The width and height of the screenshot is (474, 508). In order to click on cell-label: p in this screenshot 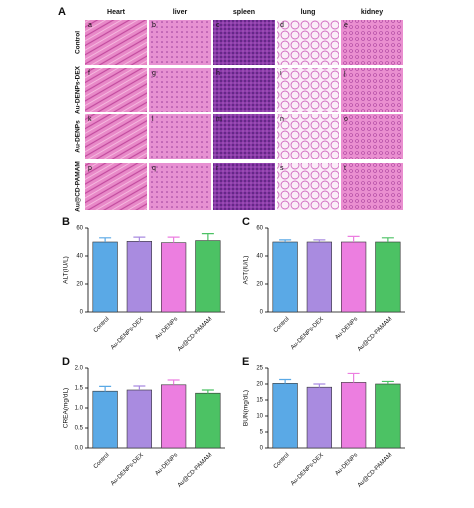, I will do `click(90, 168)`.